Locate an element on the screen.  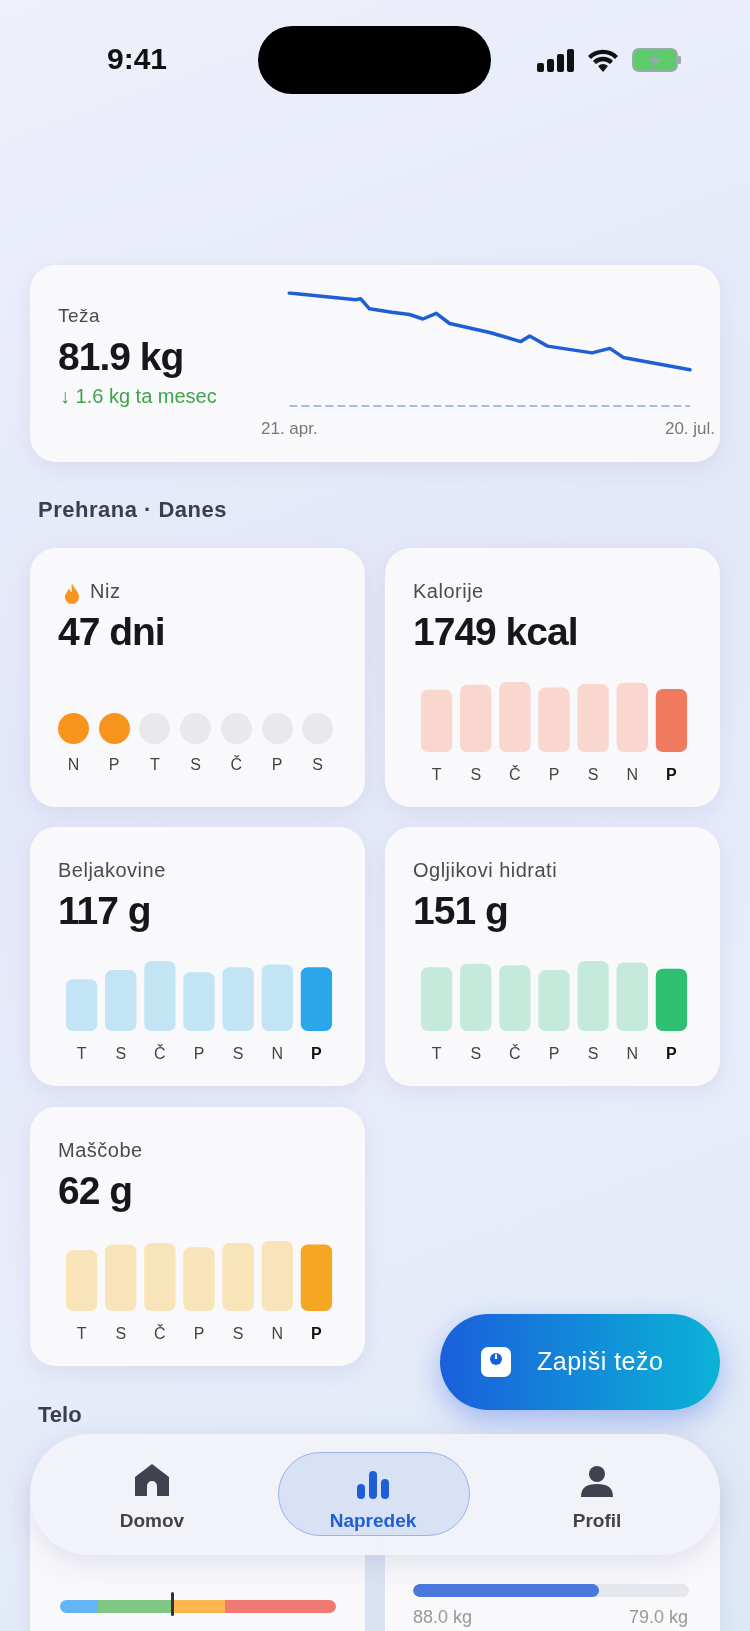
chart-title: Ogljikovi hidrati is located at coordinates (485, 870).